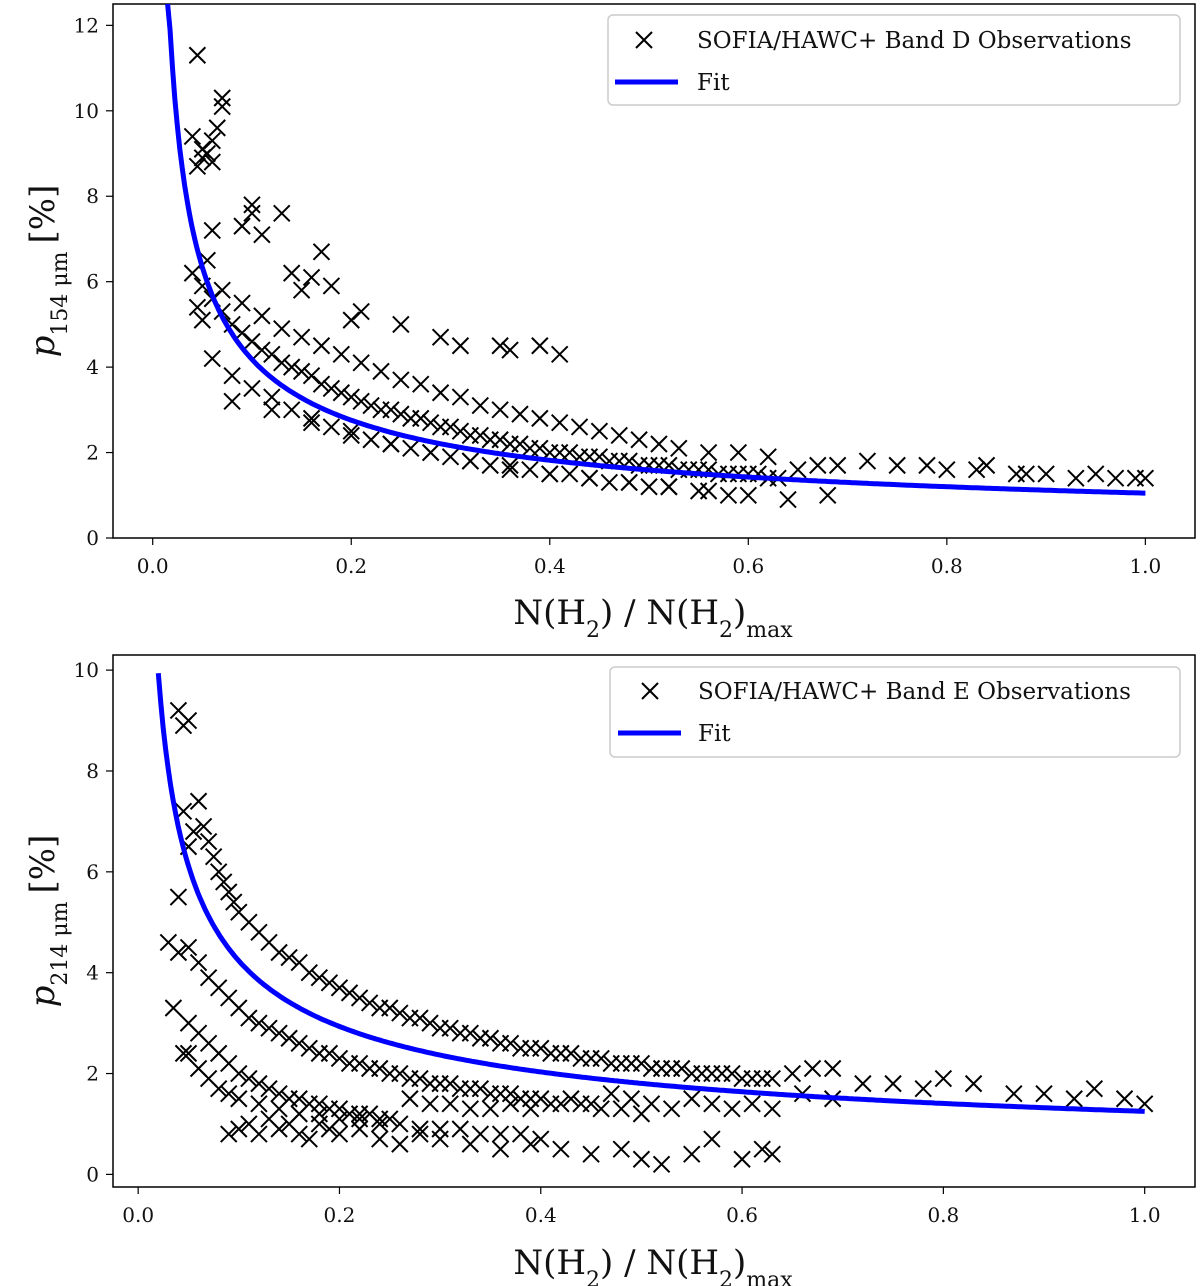 Image resolution: width=1200 pixels, height=1286 pixels. I want to click on x-tick-label: 0.2, so click(340, 1215).